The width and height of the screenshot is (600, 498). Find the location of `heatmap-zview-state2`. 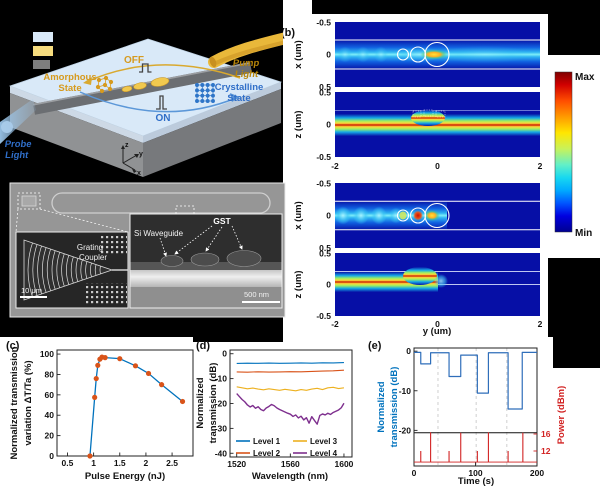

heatmap-zview-state2 is located at coordinates (437, 284).